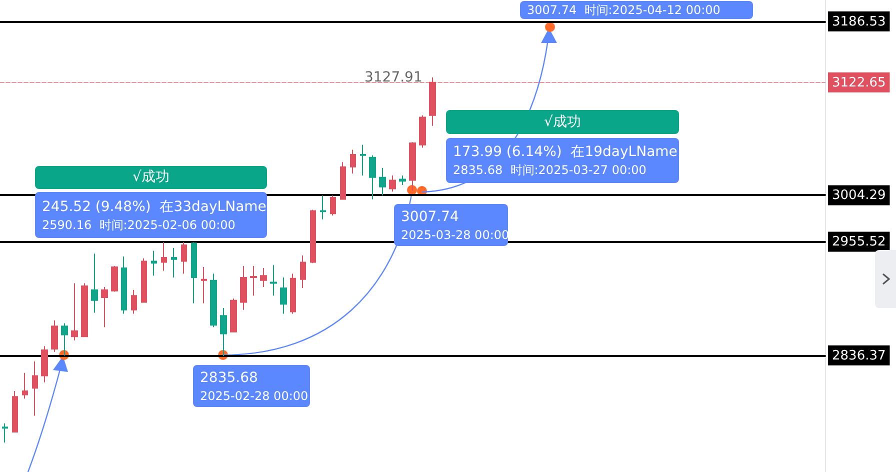  What do you see at coordinates (154, 216) in the screenshot?
I see `annotation: 245.52 (9.48%) 在33dayLName 2590.16 时间:2025-02-06 00:00` at bounding box center [154, 216].